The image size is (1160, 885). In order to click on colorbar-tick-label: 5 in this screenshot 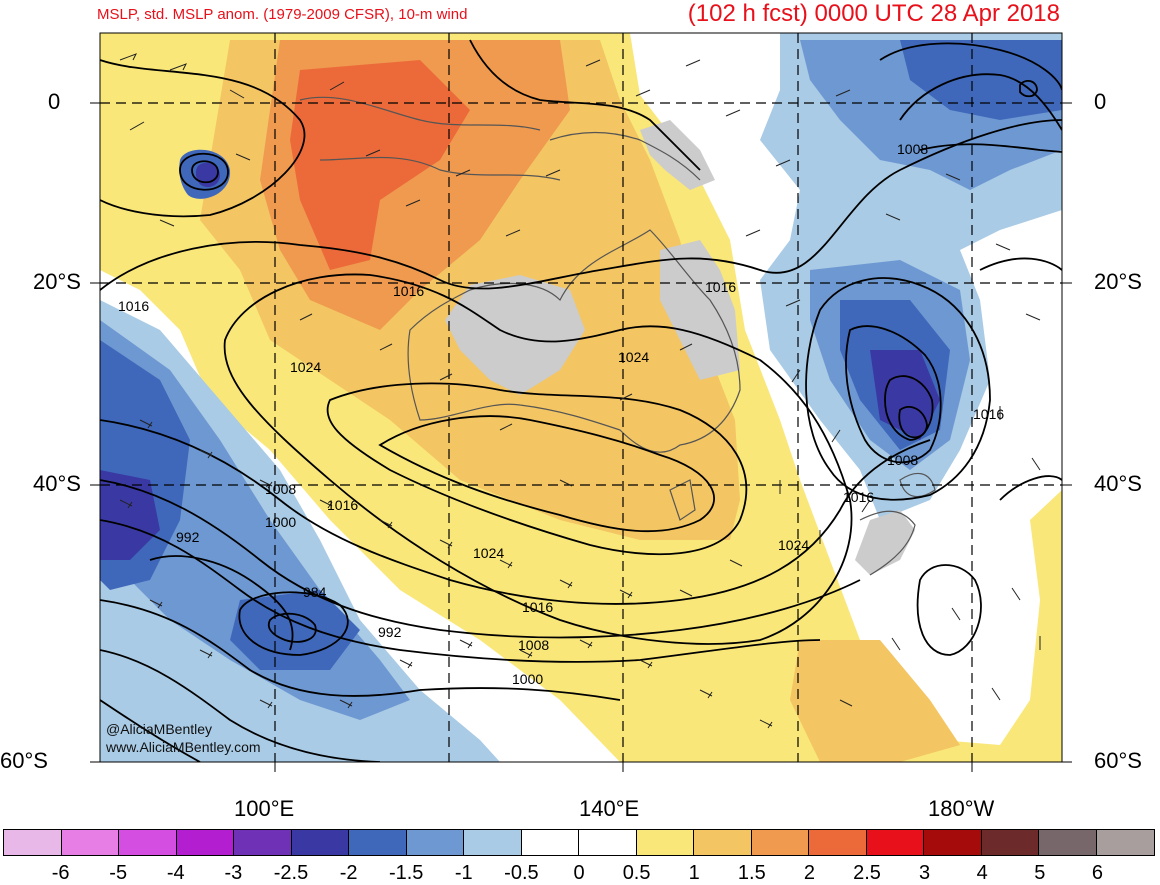, I will do `click(1040, 873)`.